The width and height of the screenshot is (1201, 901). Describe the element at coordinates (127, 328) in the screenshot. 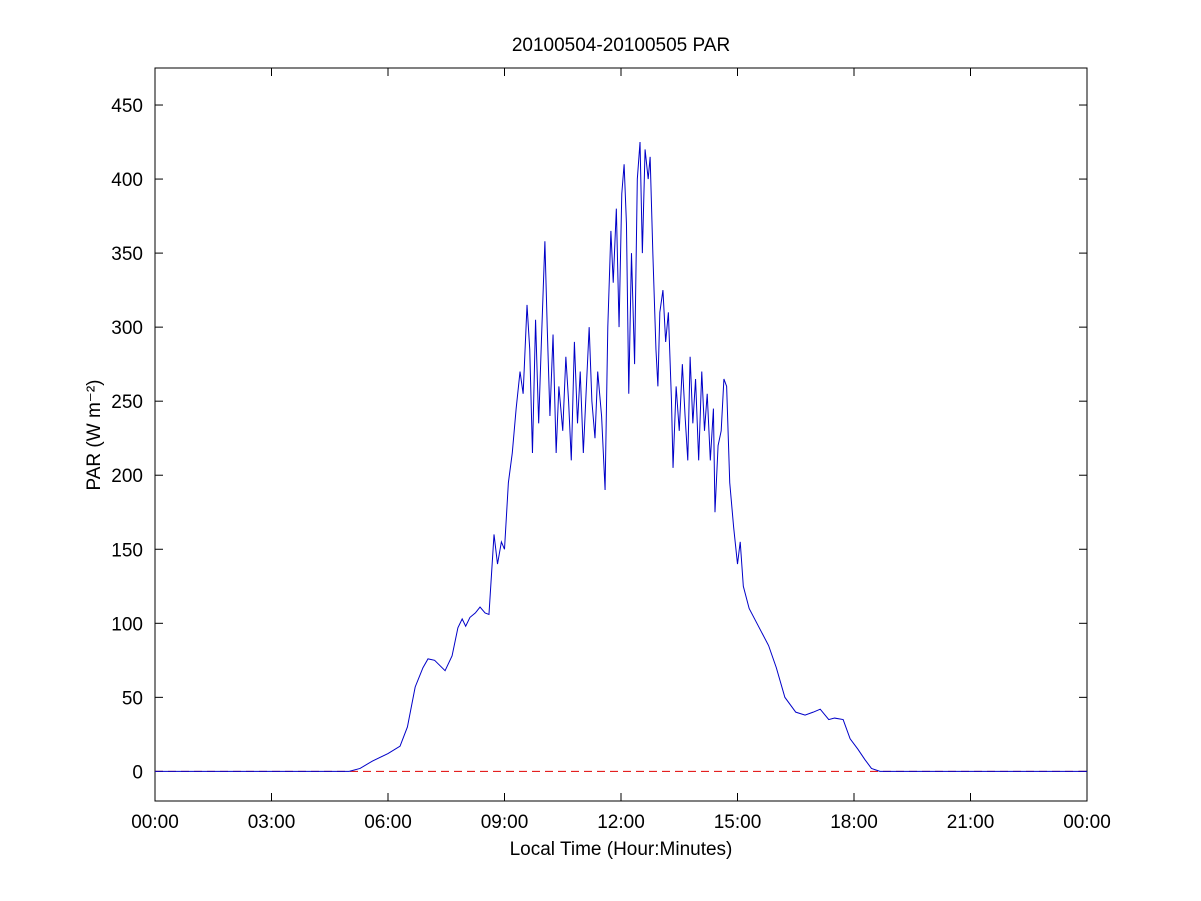

I see `y-tick-label: 300` at that location.